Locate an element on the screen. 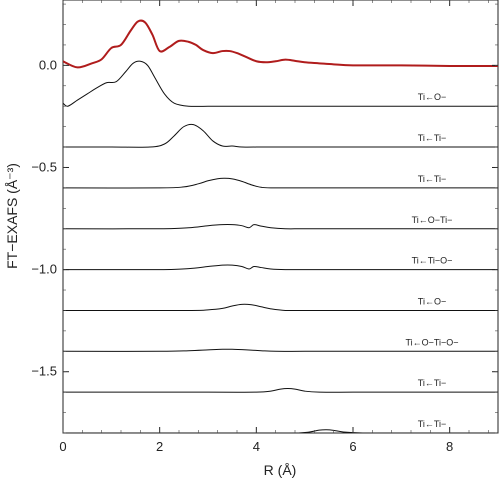  series-line-experiment is located at coordinates (280, 44).